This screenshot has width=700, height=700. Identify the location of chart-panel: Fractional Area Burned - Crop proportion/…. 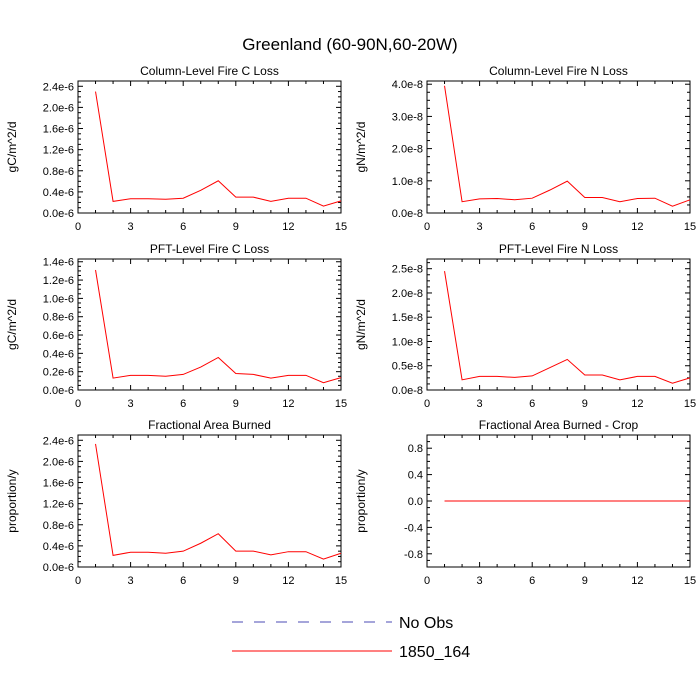
(525, 502).